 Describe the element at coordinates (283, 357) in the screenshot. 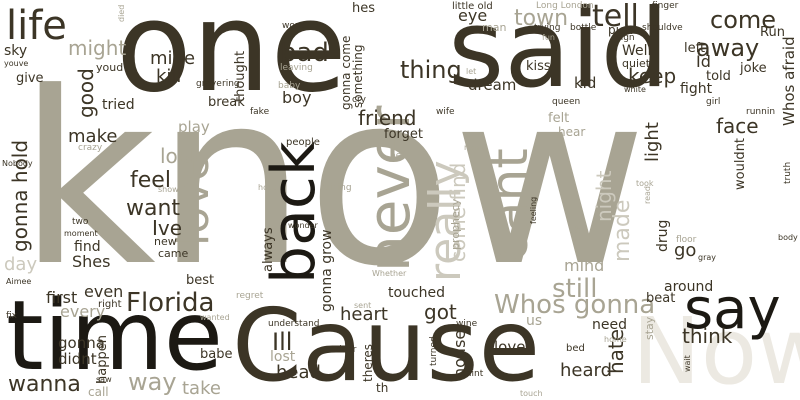

I see `word-lost: lost` at that location.